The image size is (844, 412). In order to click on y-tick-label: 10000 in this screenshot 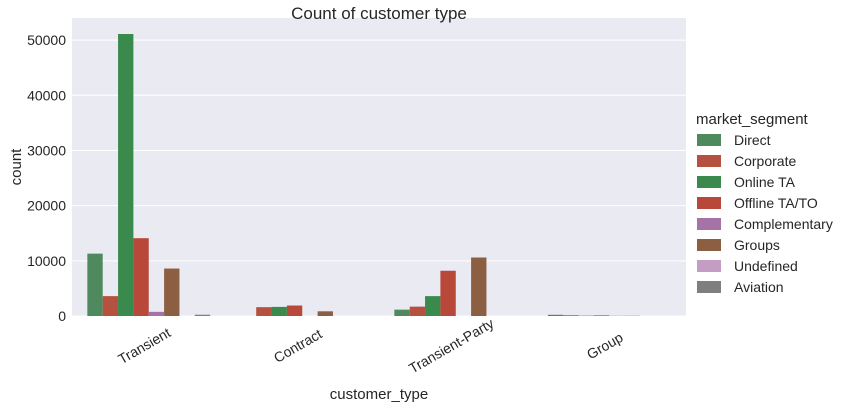, I will do `click(46, 261)`.